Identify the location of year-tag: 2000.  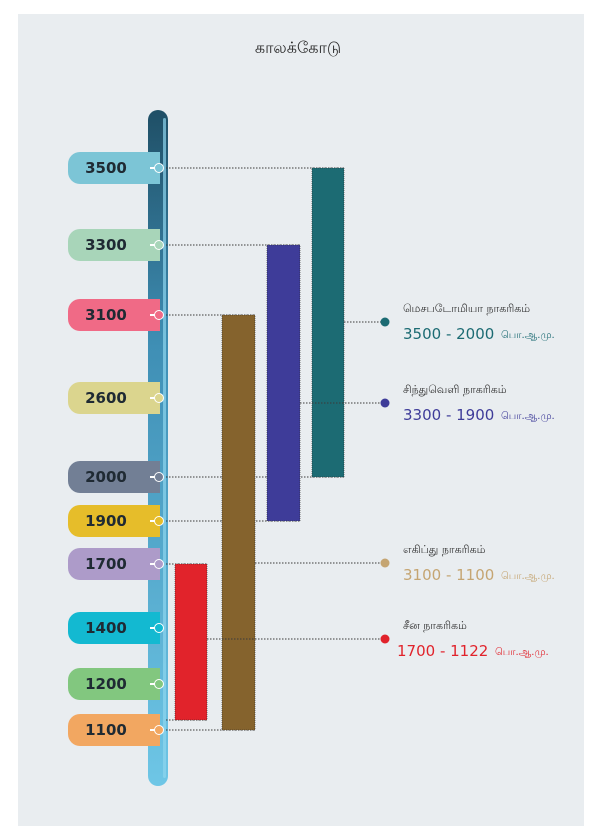
(116, 477).